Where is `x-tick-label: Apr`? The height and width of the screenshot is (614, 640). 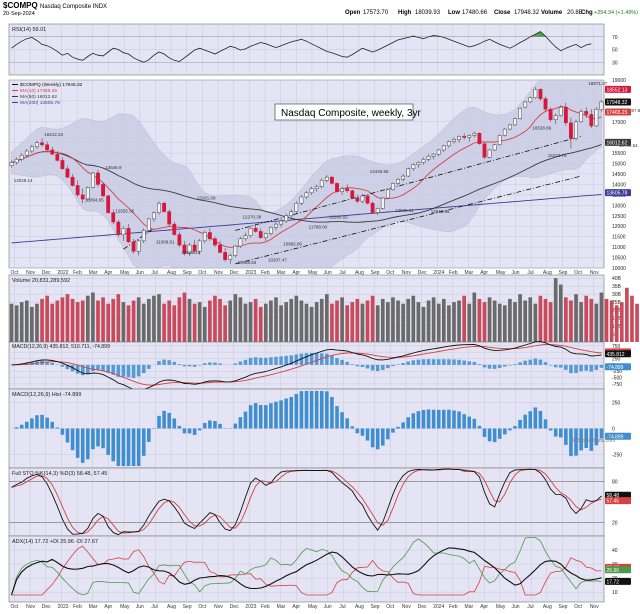
x-tick-label: Apr is located at coordinates (108, 607).